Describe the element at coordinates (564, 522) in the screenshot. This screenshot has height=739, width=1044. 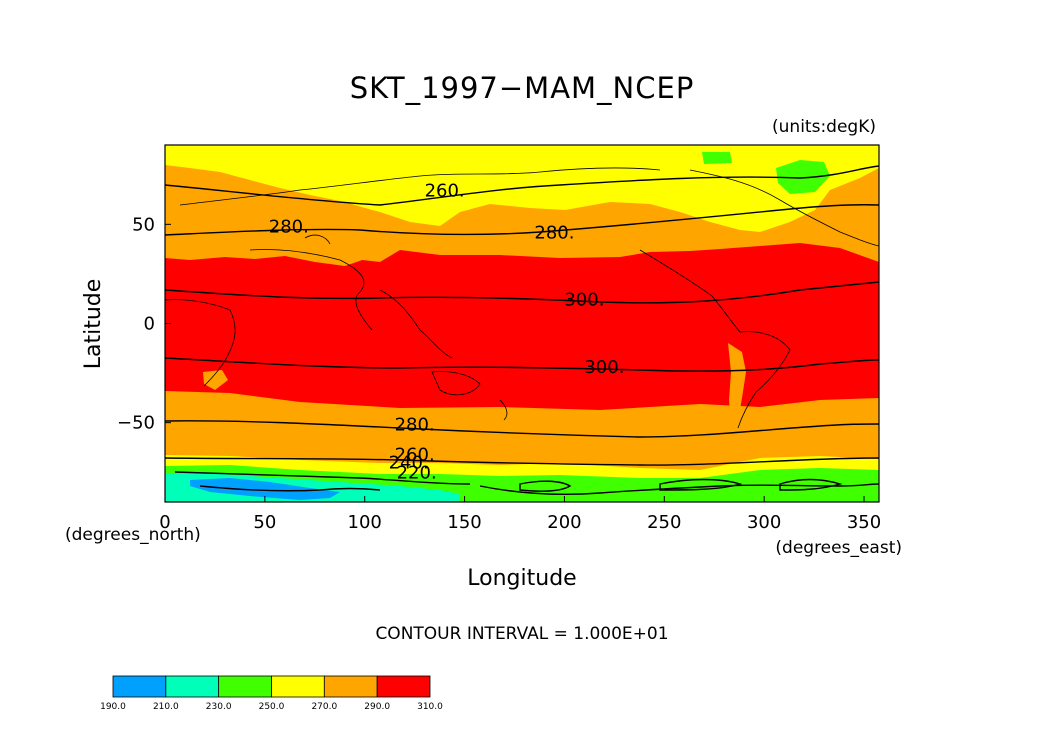
I see `x-tick-label: 200` at that location.